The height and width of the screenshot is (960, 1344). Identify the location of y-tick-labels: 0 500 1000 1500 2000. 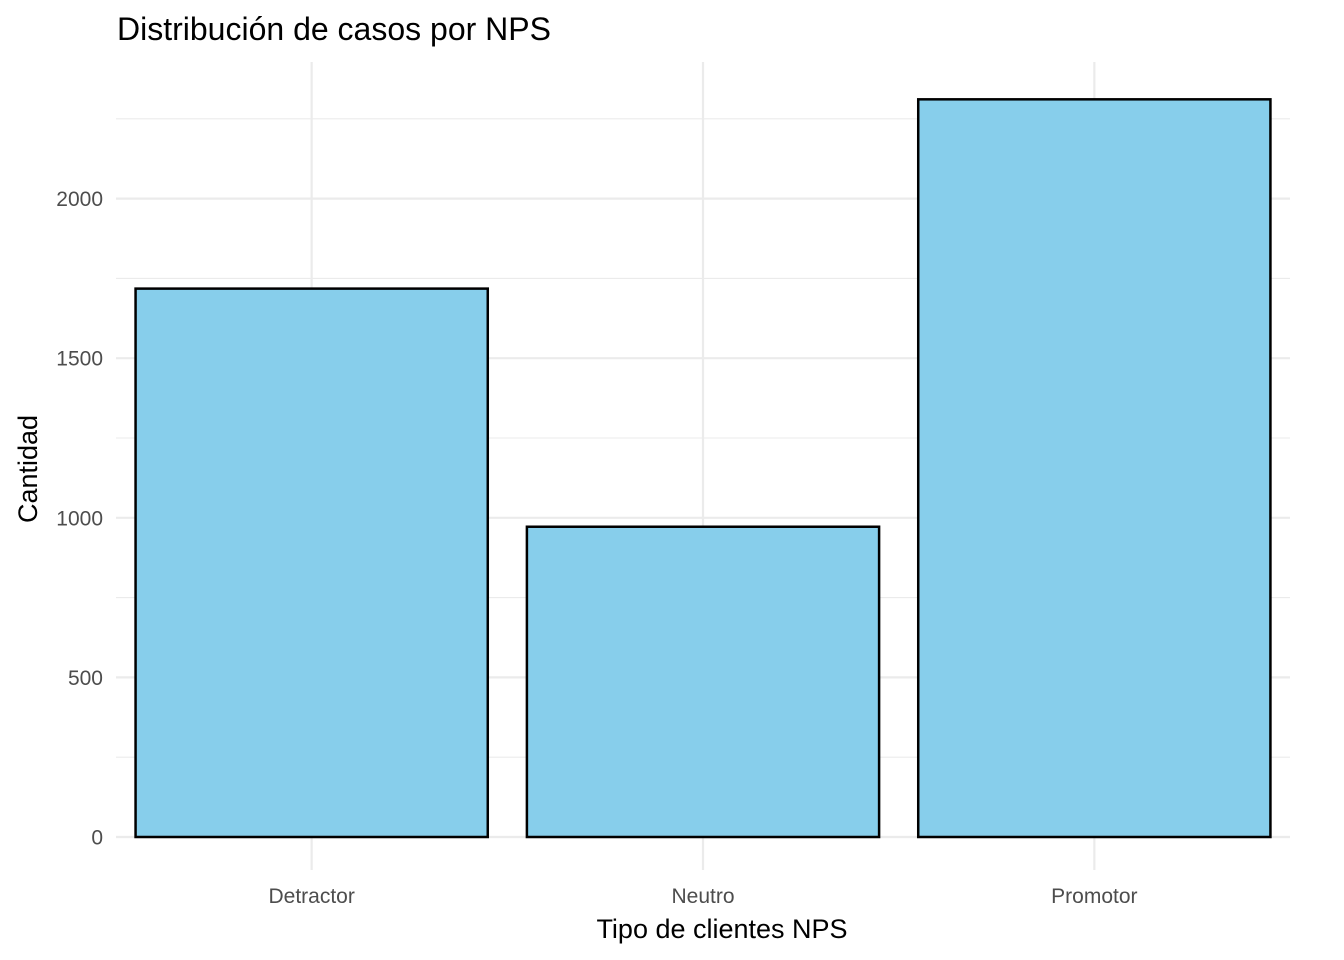
(79, 518).